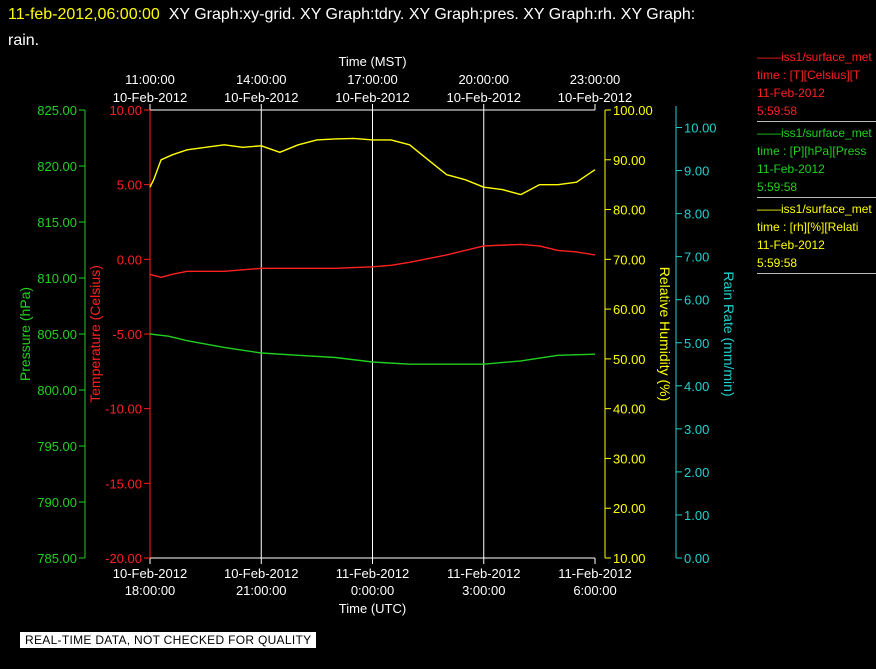 The image size is (876, 669). Describe the element at coordinates (696, 343) in the screenshot. I see `rain-tick-label: 5.00` at that location.